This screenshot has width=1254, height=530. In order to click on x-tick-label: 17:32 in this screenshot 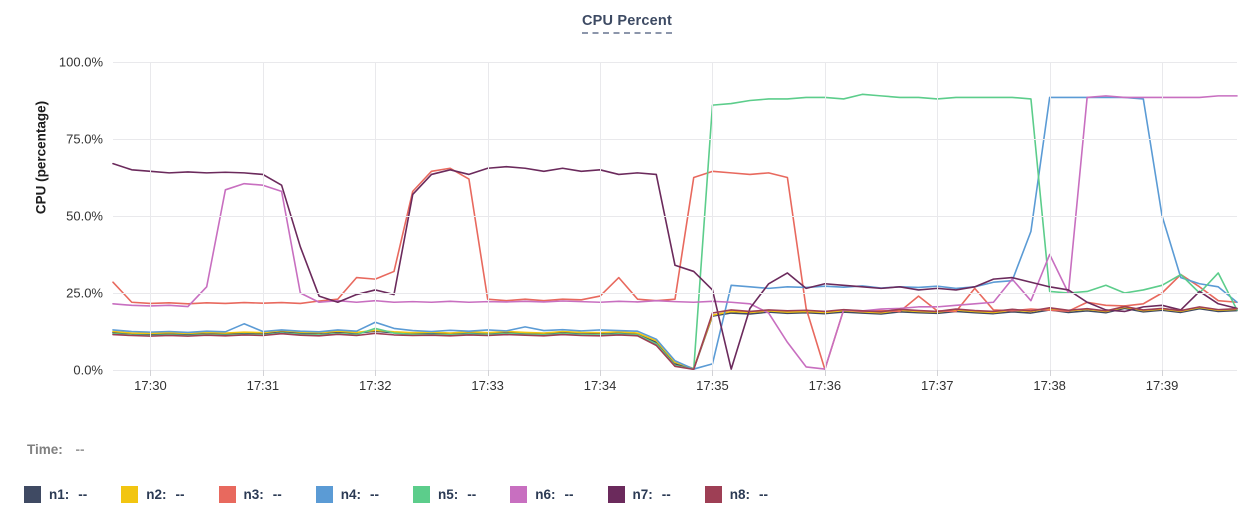, I will do `click(375, 385)`.